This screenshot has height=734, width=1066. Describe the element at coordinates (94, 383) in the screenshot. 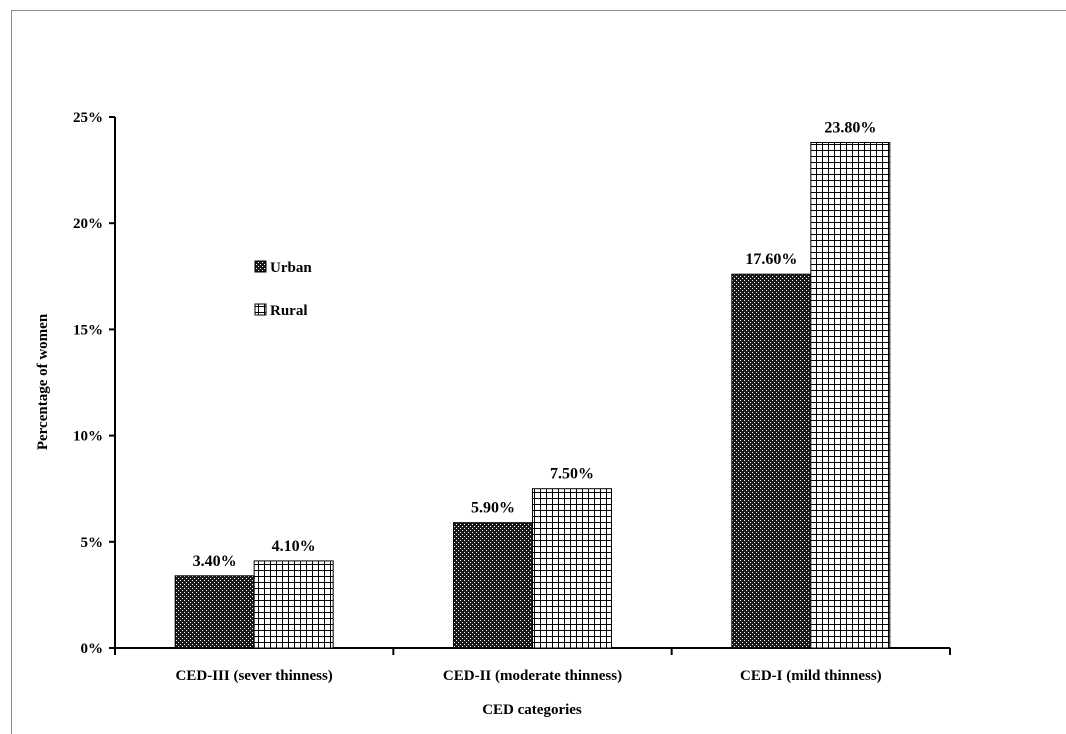

I see `y-axis-ticks: 0% 5% 10% 15% 20% 25%` at that location.